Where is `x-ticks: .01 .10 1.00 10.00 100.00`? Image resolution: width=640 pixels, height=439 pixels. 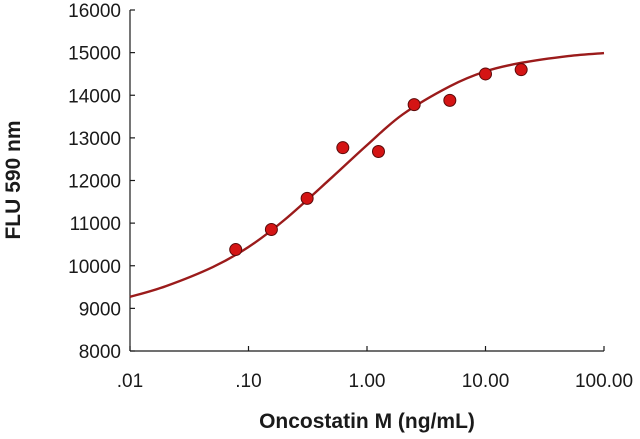 x-ticks: .01 .10 1.00 10.00 100.00 is located at coordinates (375, 369).